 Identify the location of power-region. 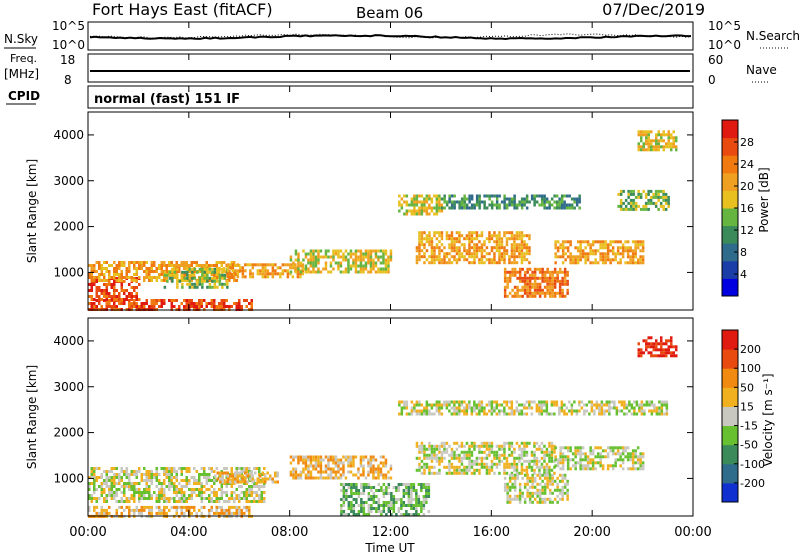
(599, 252).